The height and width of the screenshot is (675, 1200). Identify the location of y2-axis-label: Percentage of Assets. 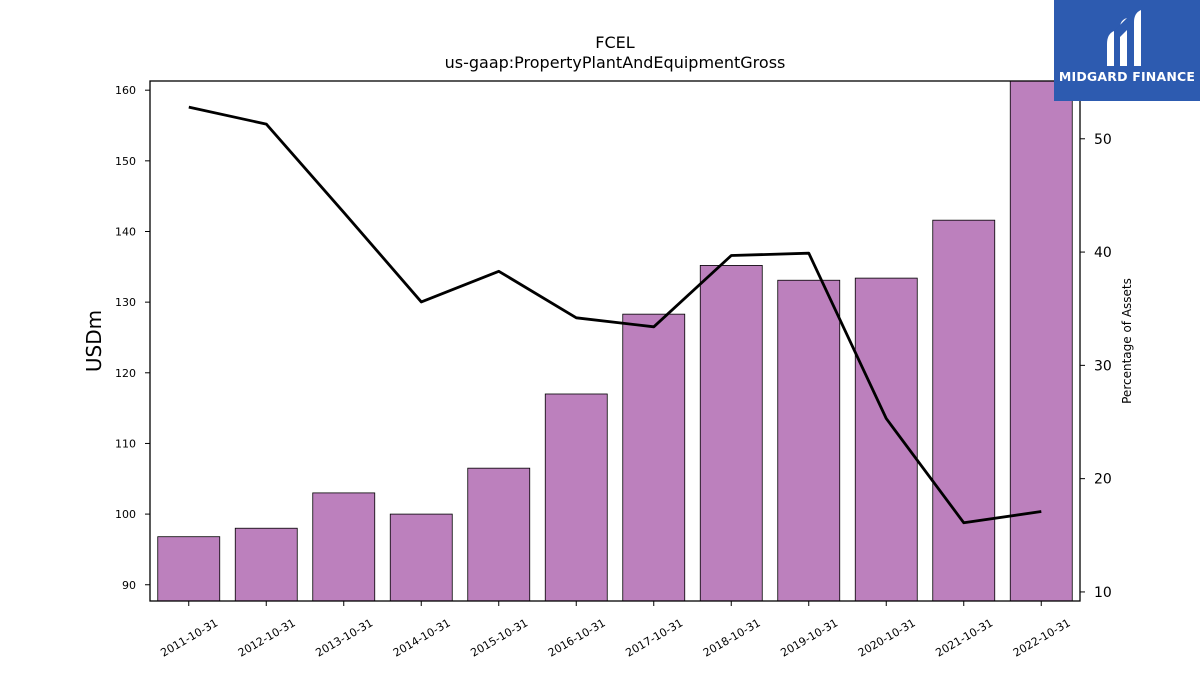
(1127, 341).